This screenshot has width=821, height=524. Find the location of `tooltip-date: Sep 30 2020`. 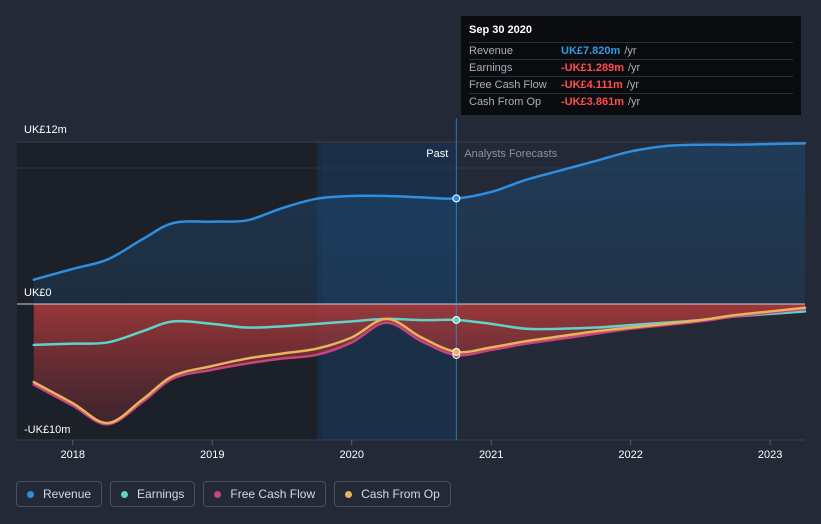

tooltip-date: Sep 30 2020 is located at coordinates (500, 30).